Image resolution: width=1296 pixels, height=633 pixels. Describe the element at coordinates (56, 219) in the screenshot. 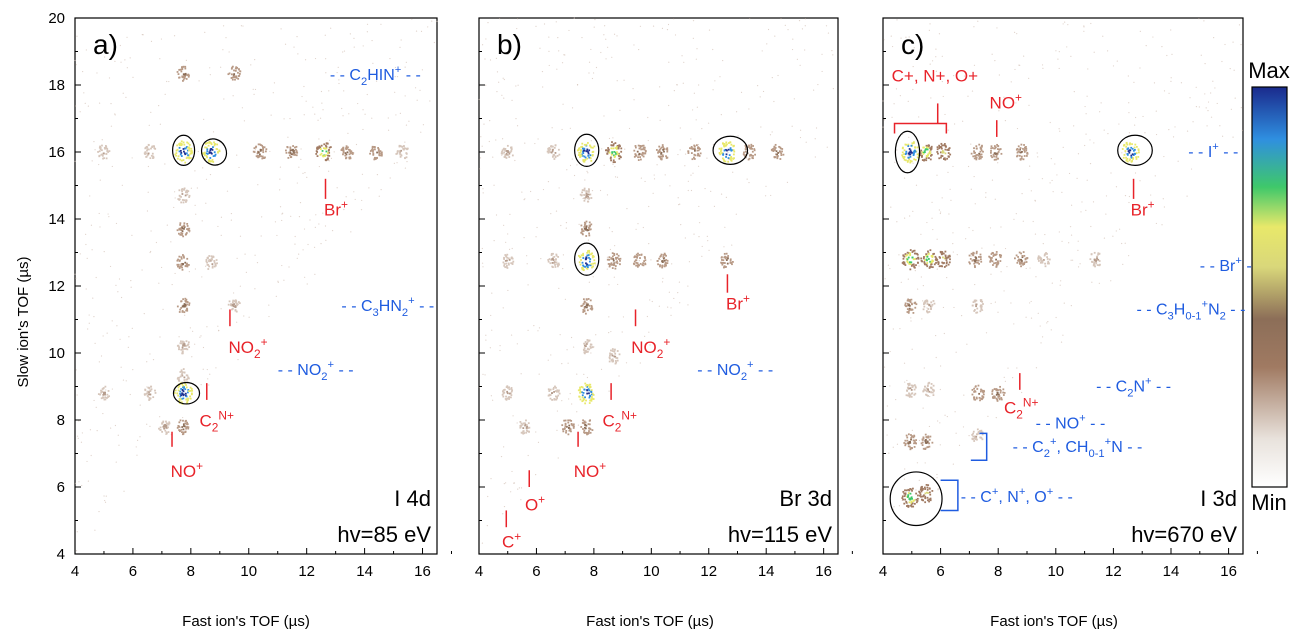

I see `y-tick-label: 14` at that location.